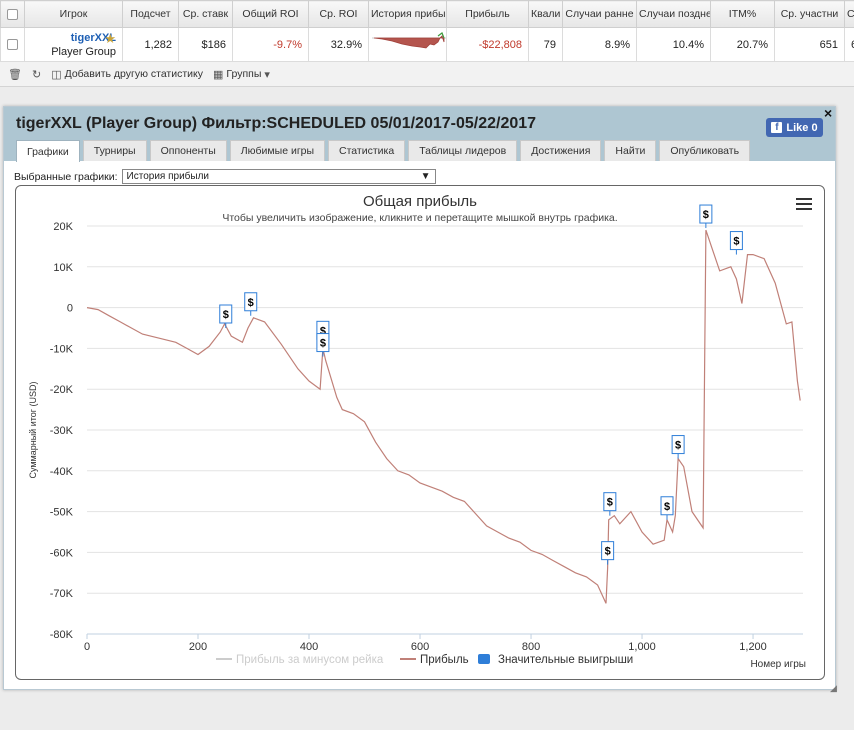 This screenshot has height=730, width=854. Describe the element at coordinates (833, 688) in the screenshot. I see `resize-handle-icon: ◢` at that location.